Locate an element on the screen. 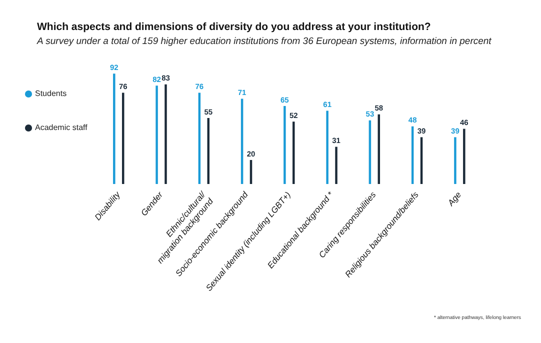 The width and height of the screenshot is (541, 343). legend-label: Academic staff is located at coordinates (61, 127).